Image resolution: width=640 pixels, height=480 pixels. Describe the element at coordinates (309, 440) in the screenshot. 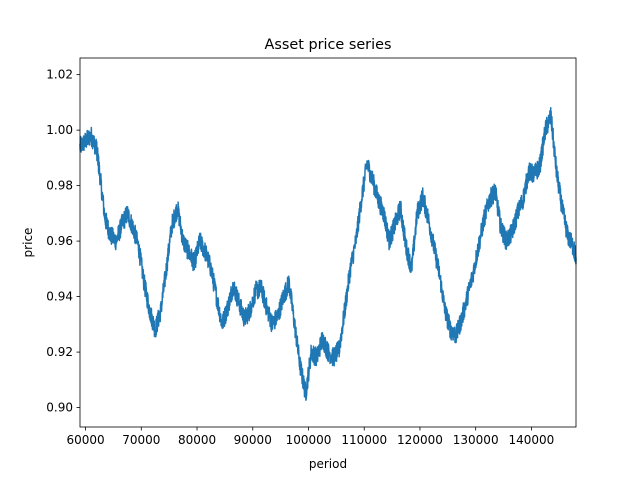

I see `x-tick-label: 100000` at that location.